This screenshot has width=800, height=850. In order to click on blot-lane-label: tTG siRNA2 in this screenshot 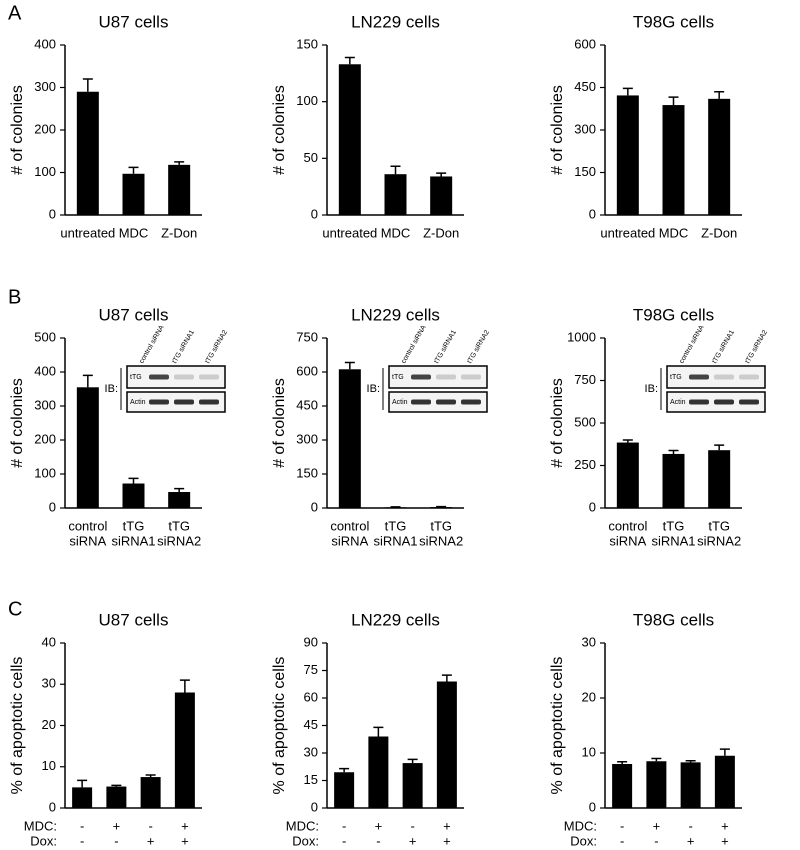, I will do `click(756, 347)`.